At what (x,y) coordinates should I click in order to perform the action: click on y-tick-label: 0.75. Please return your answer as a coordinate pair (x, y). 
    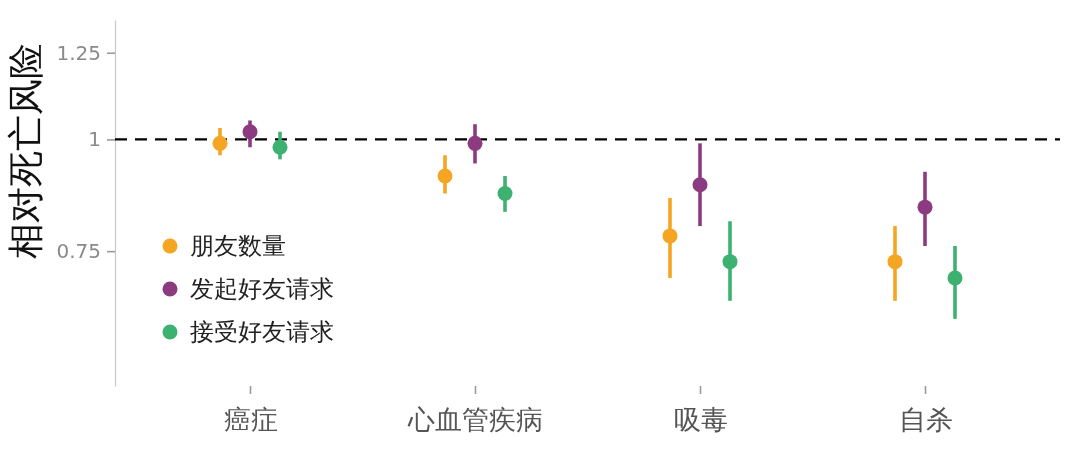
    Looking at the image, I should click on (78, 251).